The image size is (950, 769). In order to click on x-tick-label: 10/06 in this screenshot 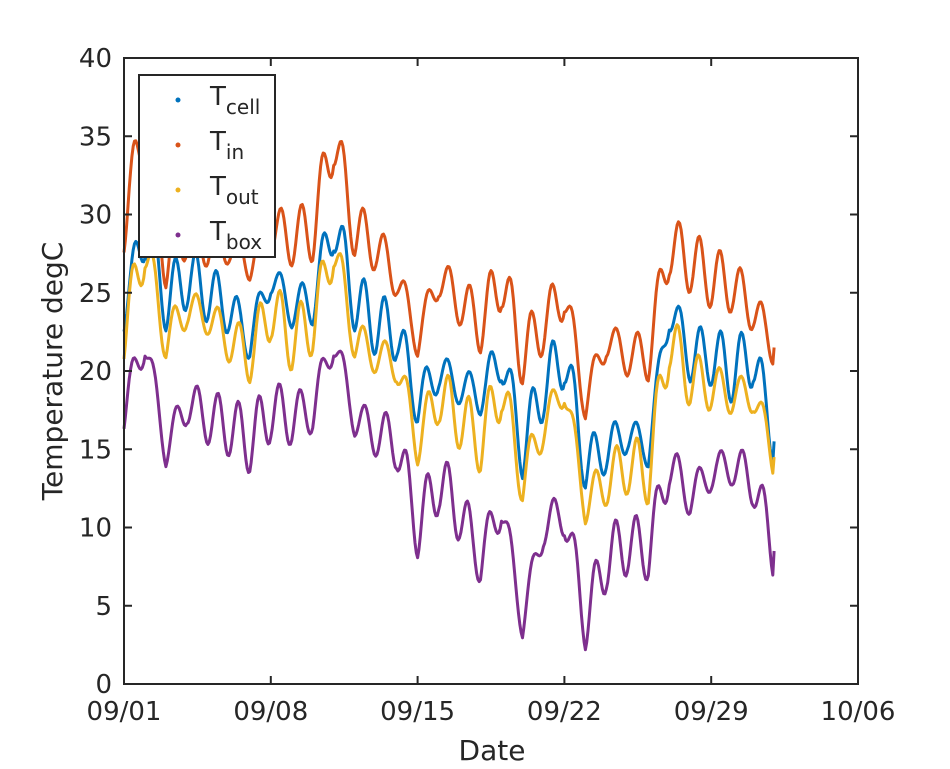, I will do `click(858, 712)`.